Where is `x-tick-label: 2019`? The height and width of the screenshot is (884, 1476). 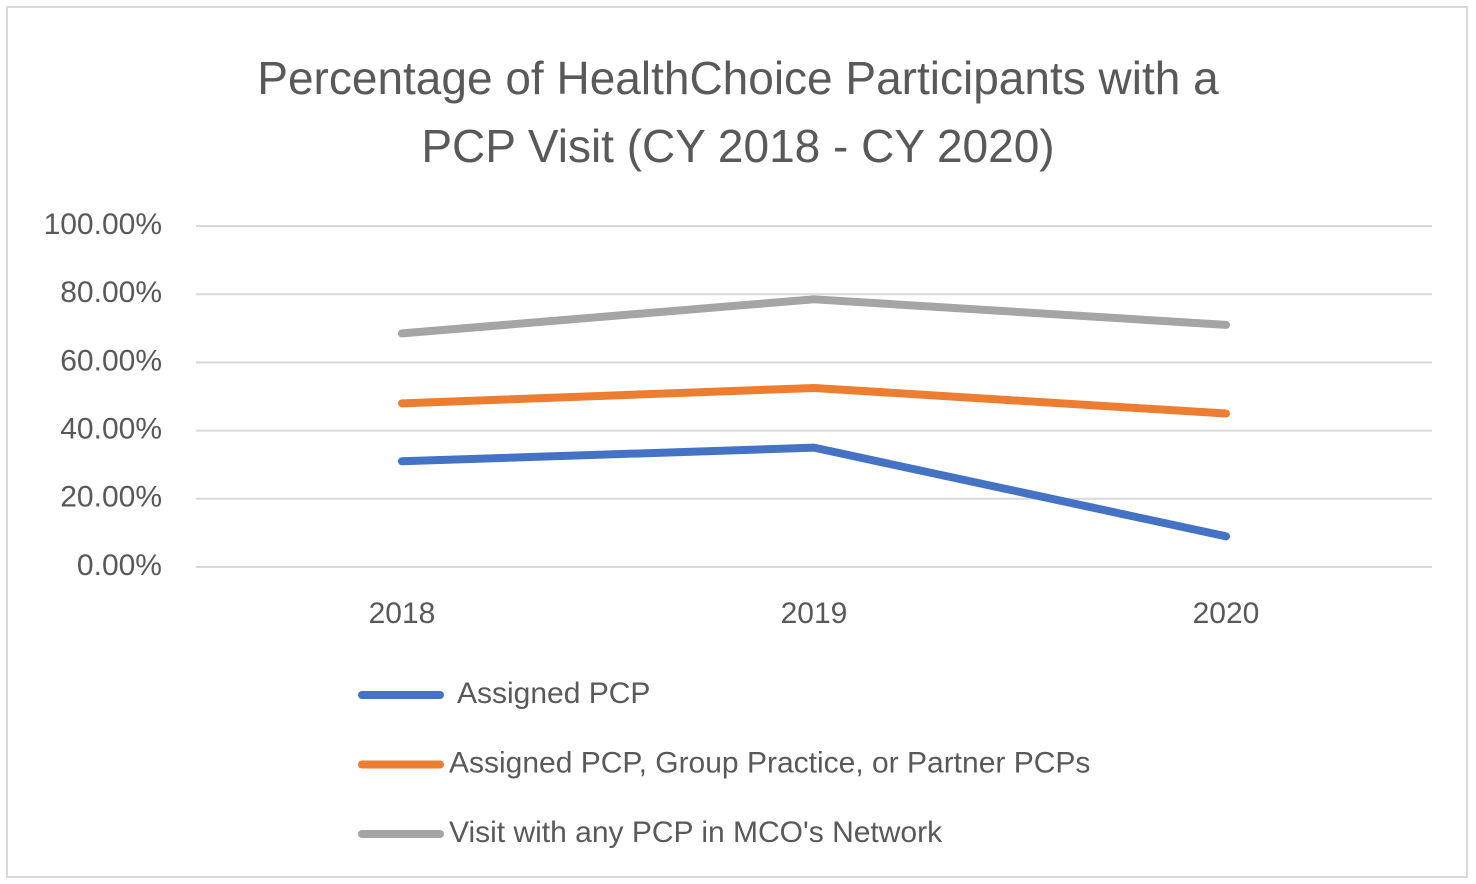
x-tick-label: 2019 is located at coordinates (814, 613).